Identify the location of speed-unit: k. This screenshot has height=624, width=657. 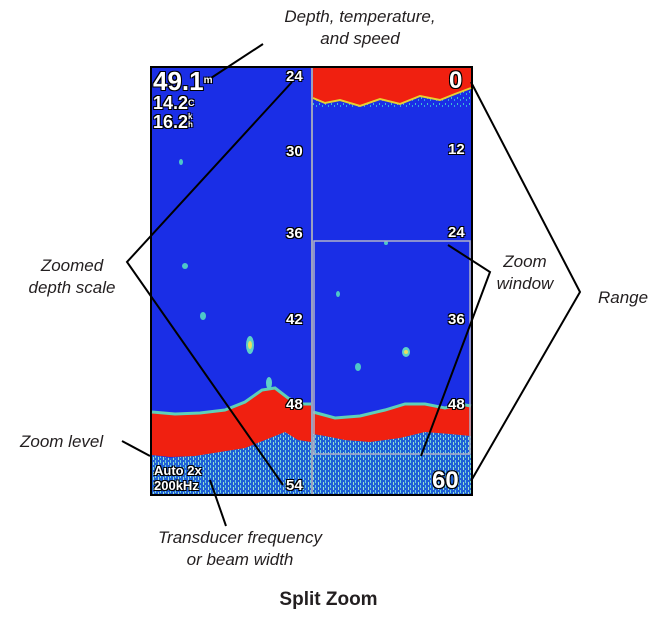
(190, 116).